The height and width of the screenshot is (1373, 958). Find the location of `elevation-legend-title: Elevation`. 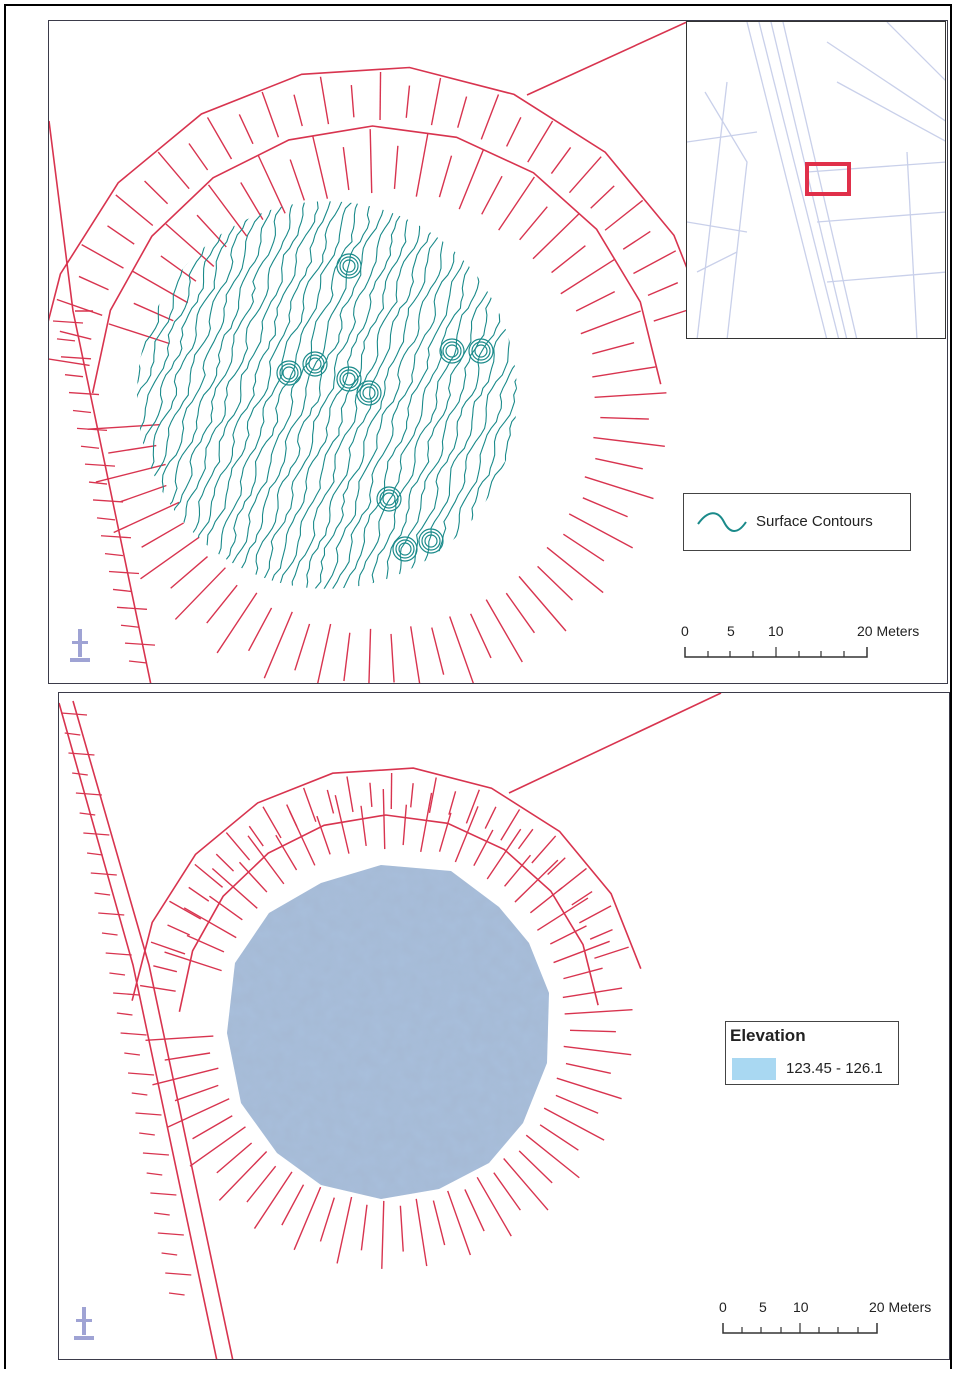

elevation-legend-title: Elevation is located at coordinates (768, 1035).